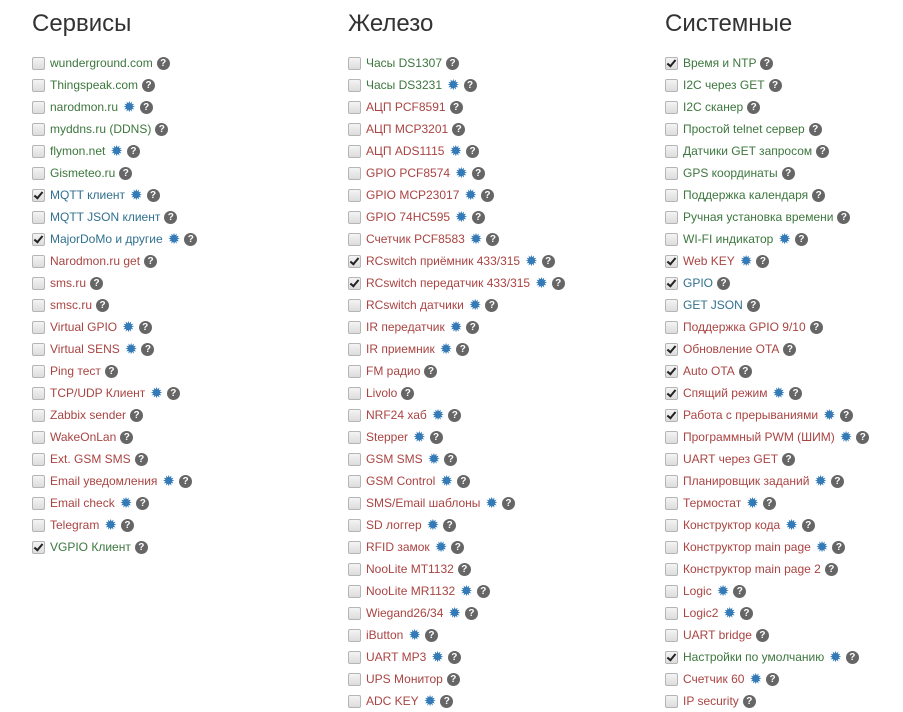 Image resolution: width=903 pixels, height=712 pixels. I want to click on module-link: UART MP3, so click(396, 657).